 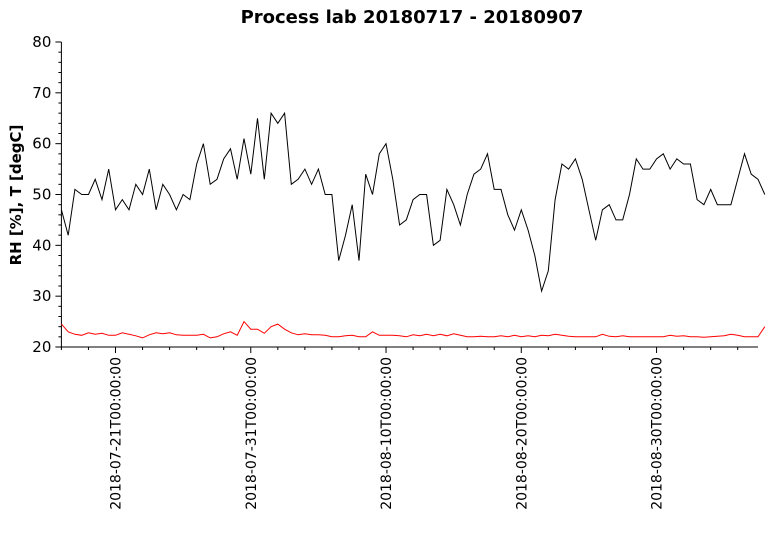 I want to click on y-axis-label: RH [%], T [degC], so click(x=16, y=195).